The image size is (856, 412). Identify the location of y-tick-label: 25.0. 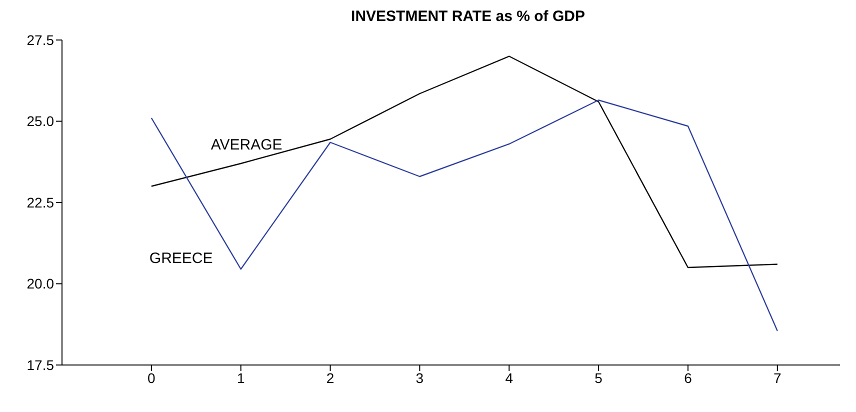
(40, 121).